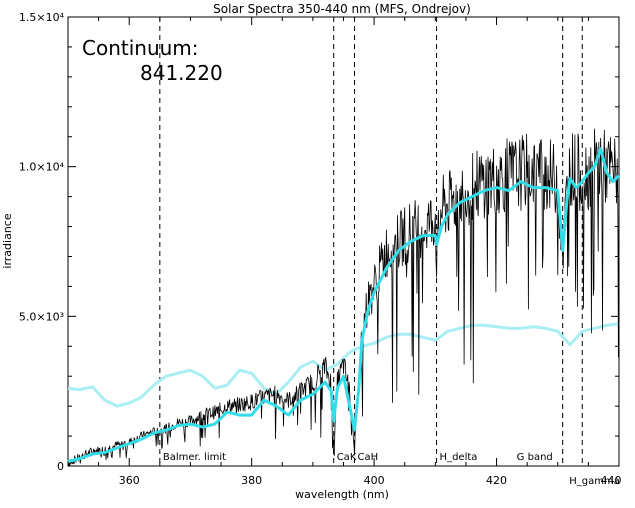 The image size is (635, 508). What do you see at coordinates (42, 17) in the screenshot?
I see `y-tick-label-15000: 1.5×10⁴` at bounding box center [42, 17].